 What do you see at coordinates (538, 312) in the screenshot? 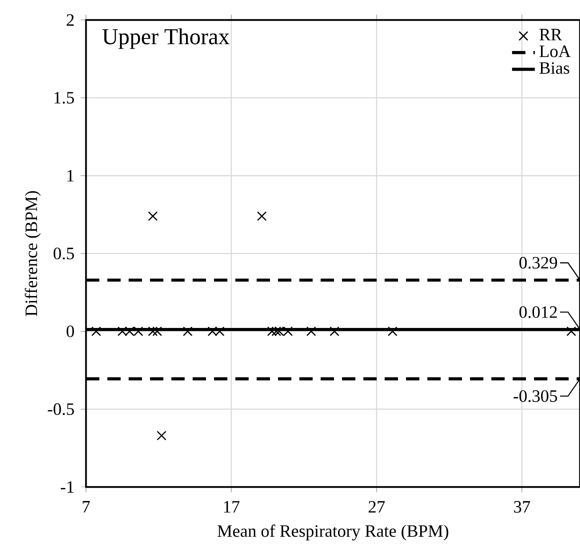
I see `annotation: 0.012` at bounding box center [538, 312].